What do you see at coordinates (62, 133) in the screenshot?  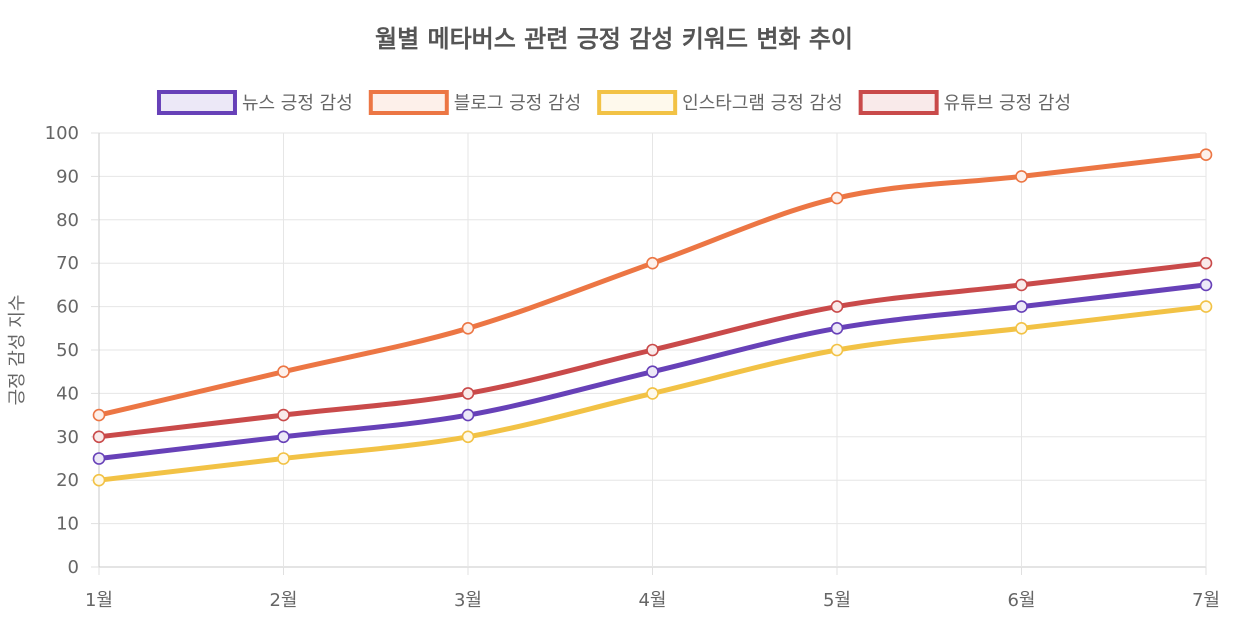 I see `y-tick-label: 100` at bounding box center [62, 133].